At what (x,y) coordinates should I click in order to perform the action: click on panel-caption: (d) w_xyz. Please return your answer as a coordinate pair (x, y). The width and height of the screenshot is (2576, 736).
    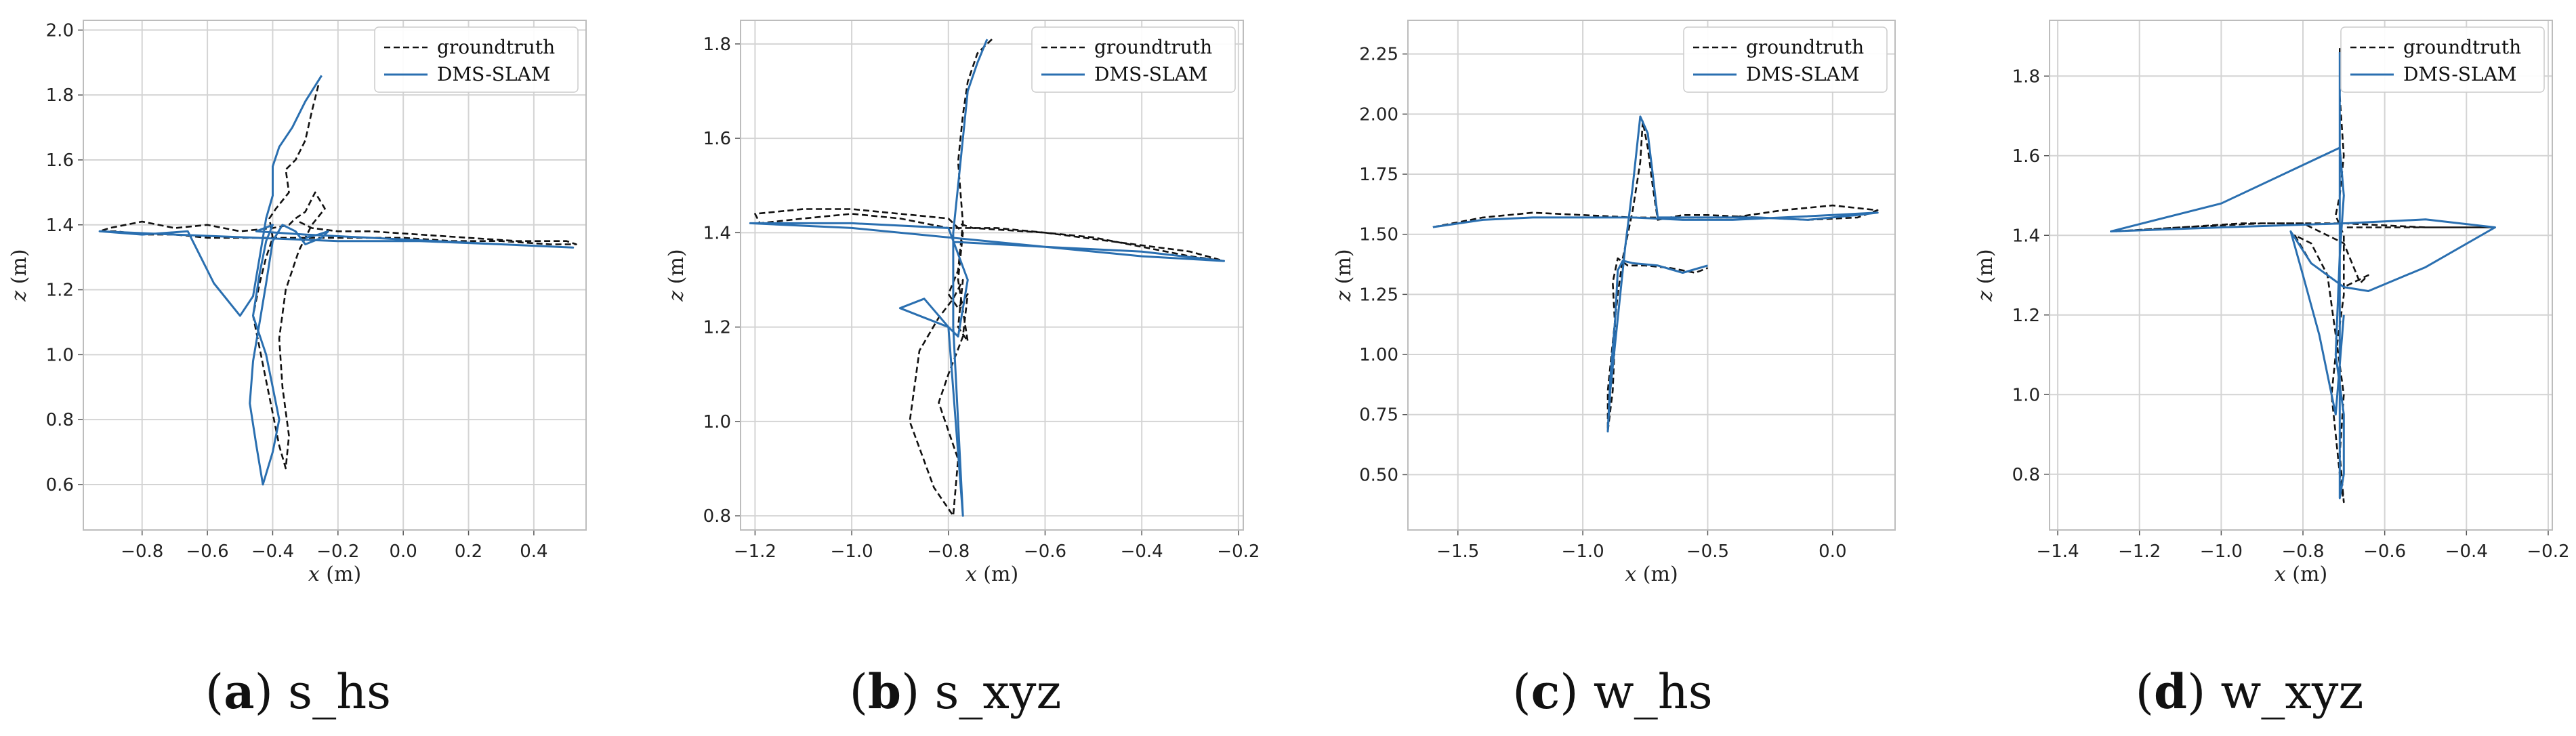
    Looking at the image, I should click on (2250, 692).